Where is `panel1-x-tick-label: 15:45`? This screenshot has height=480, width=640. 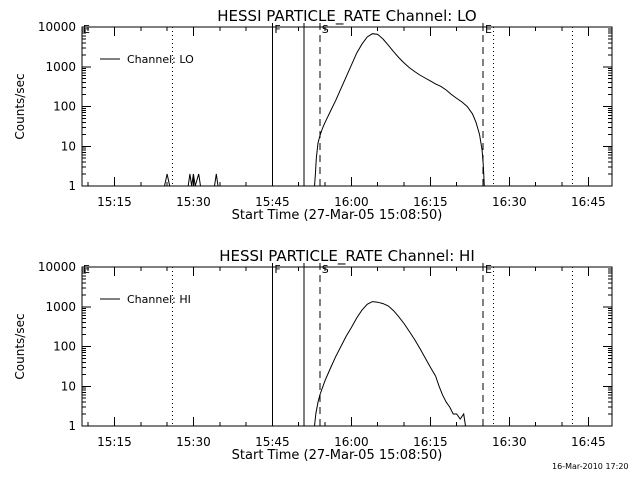 panel1-x-tick-label: 15:45 is located at coordinates (272, 202).